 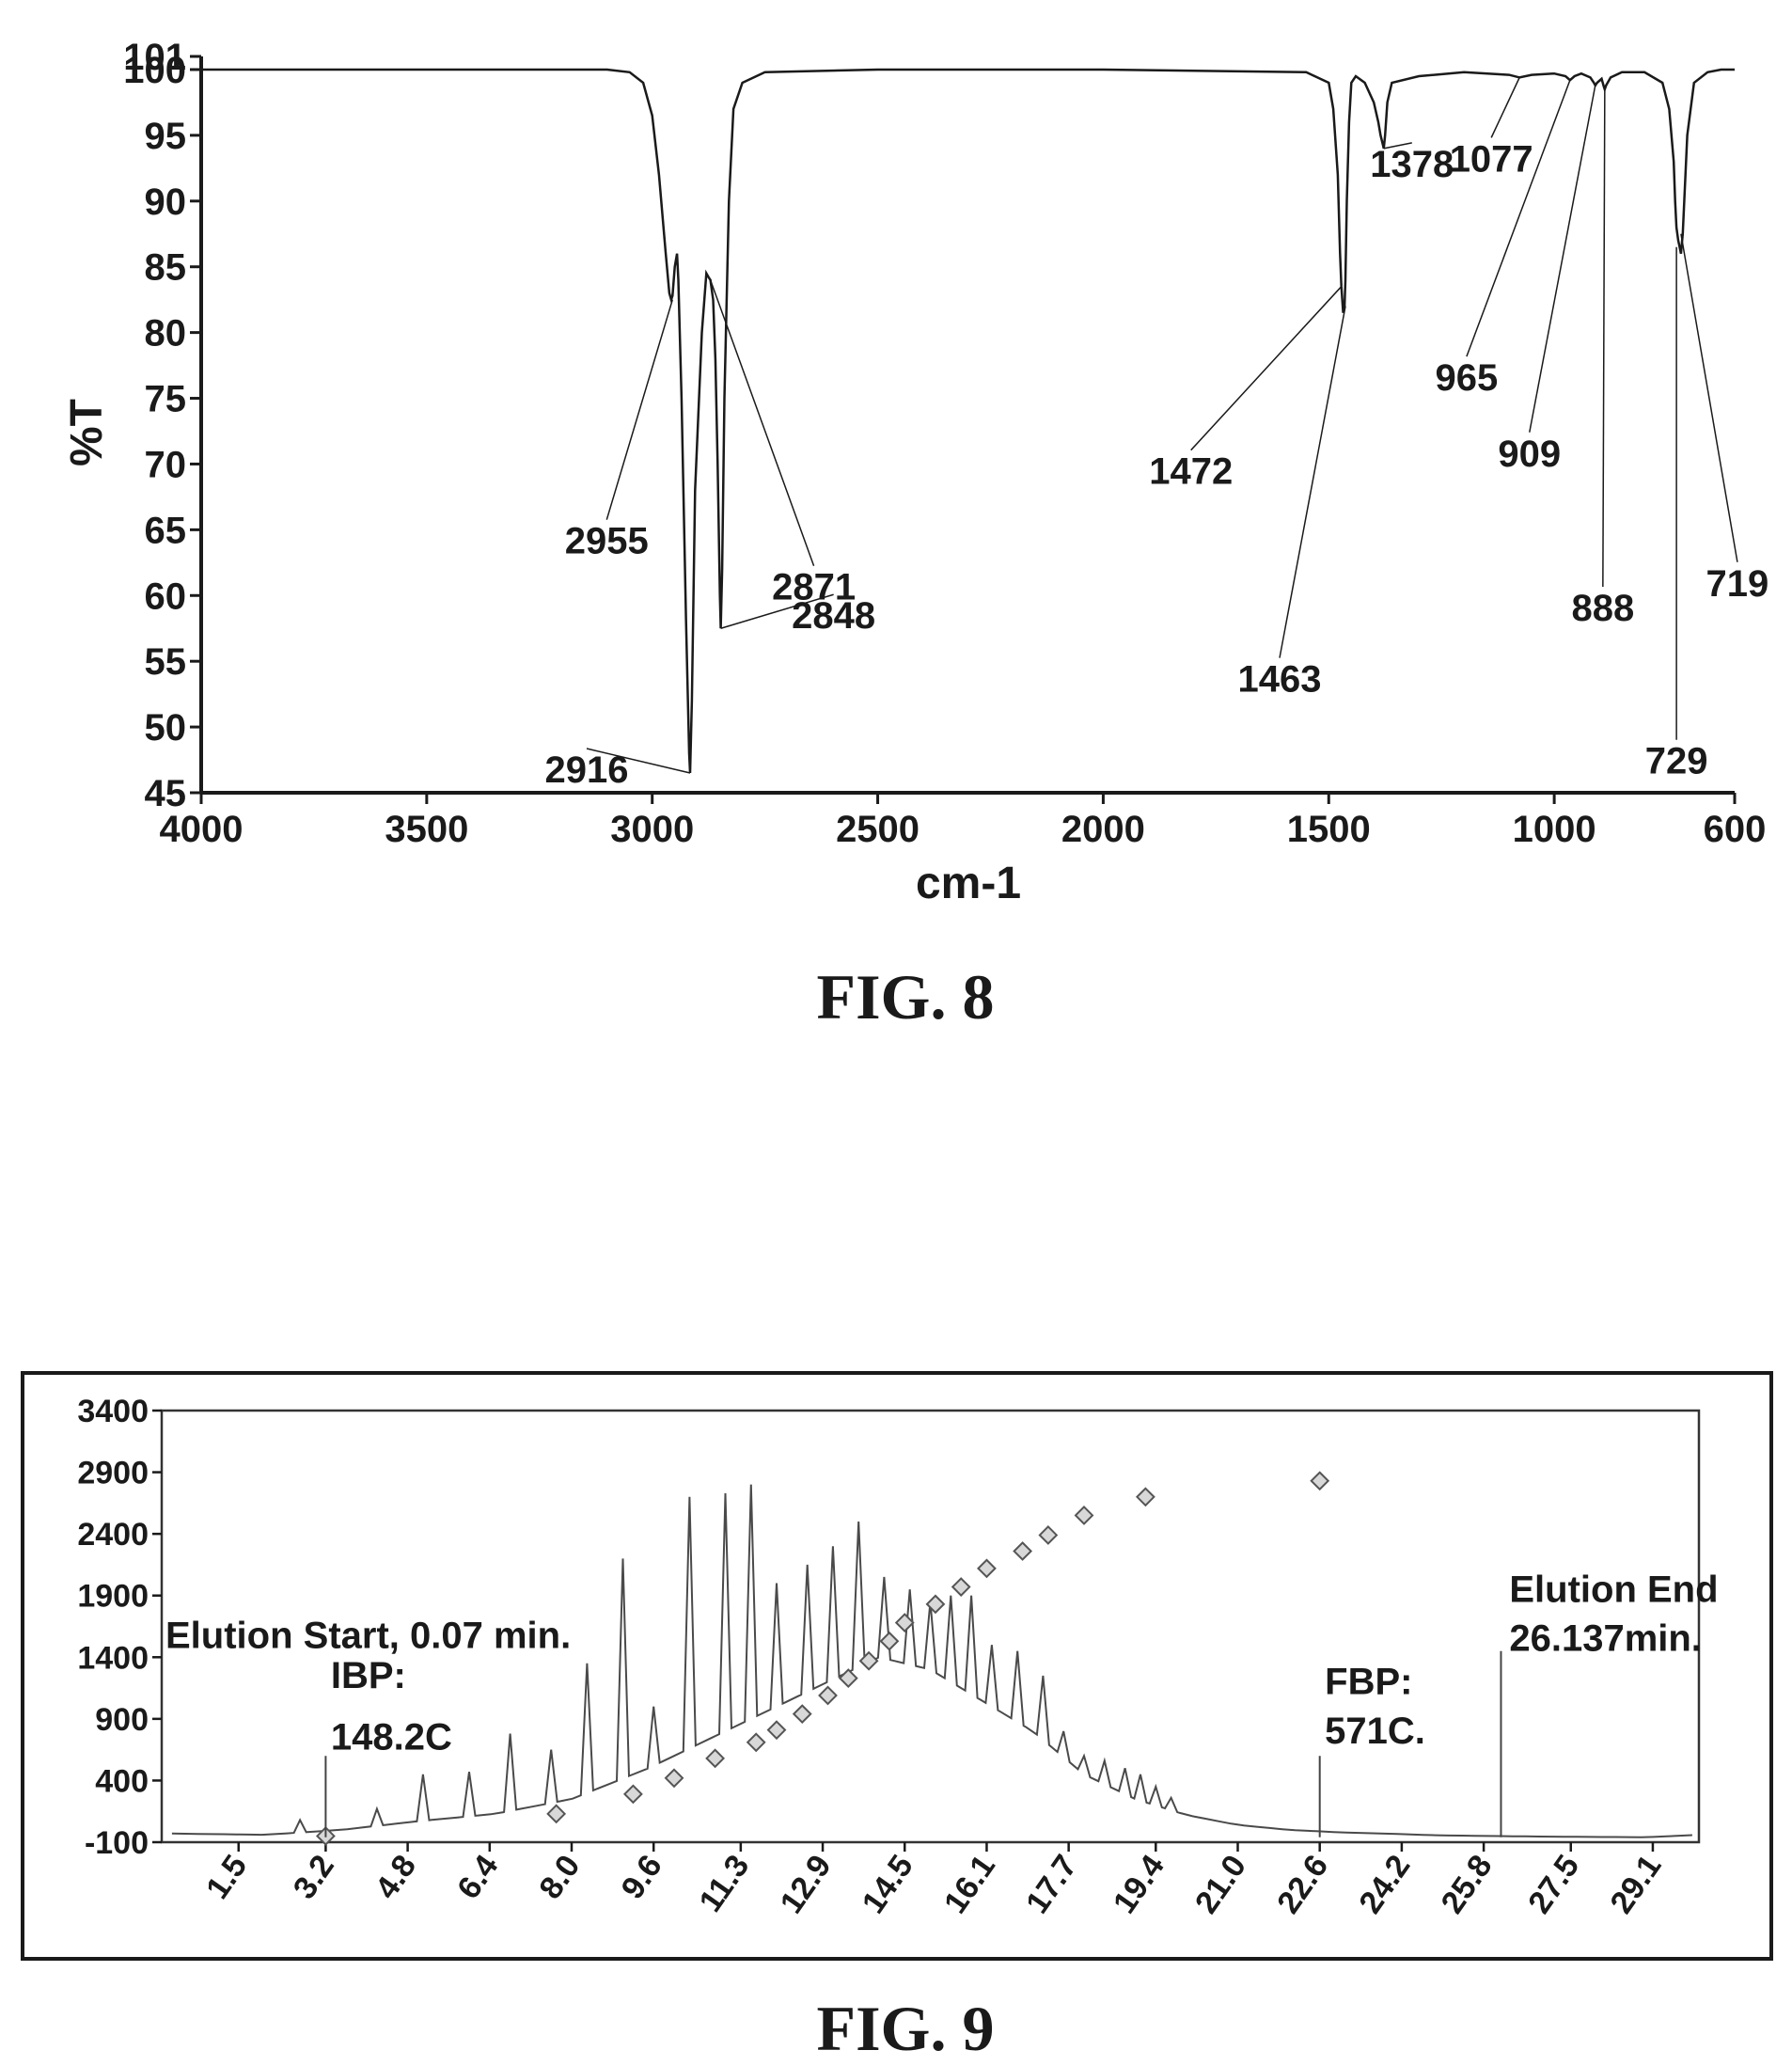 I want to click on fig8-x-tick-label: 1000, so click(x=1554, y=829).